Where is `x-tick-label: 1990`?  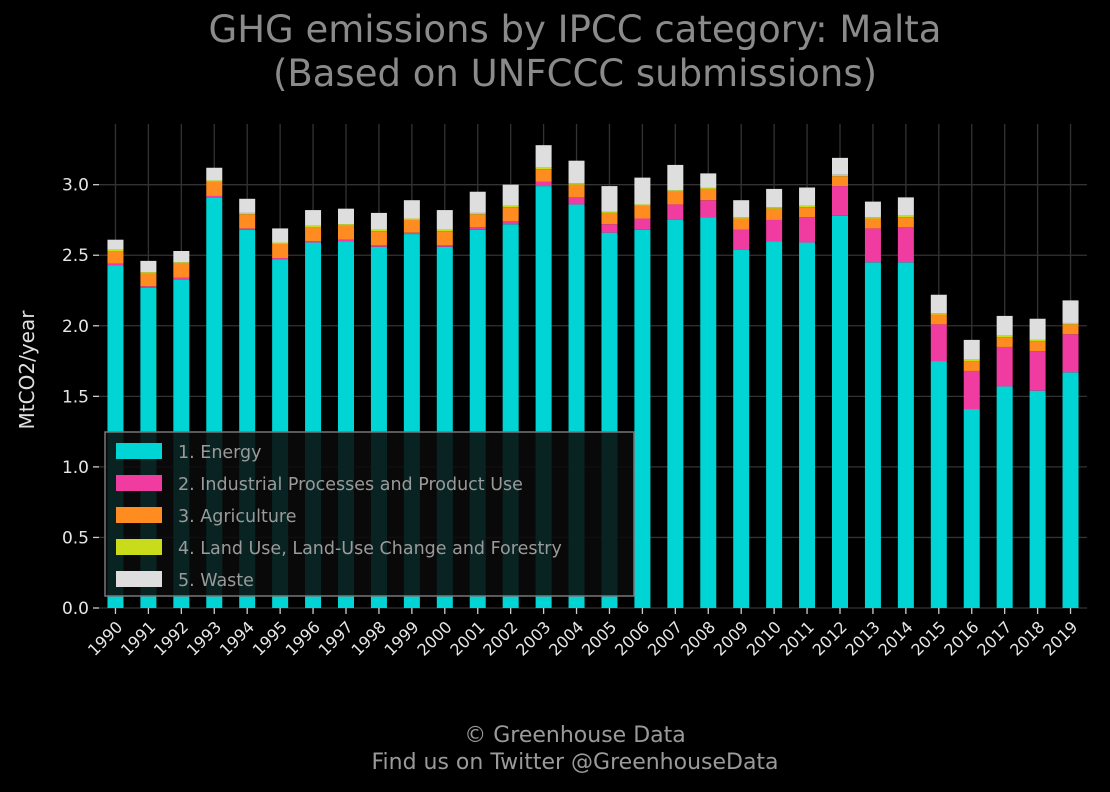
x-tick-label: 1990 is located at coordinates (105, 638).